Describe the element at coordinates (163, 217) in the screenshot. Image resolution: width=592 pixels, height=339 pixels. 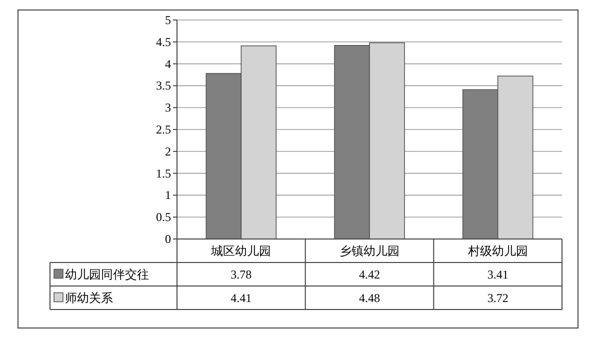
I see `y-tick-label: 0.5` at that location.